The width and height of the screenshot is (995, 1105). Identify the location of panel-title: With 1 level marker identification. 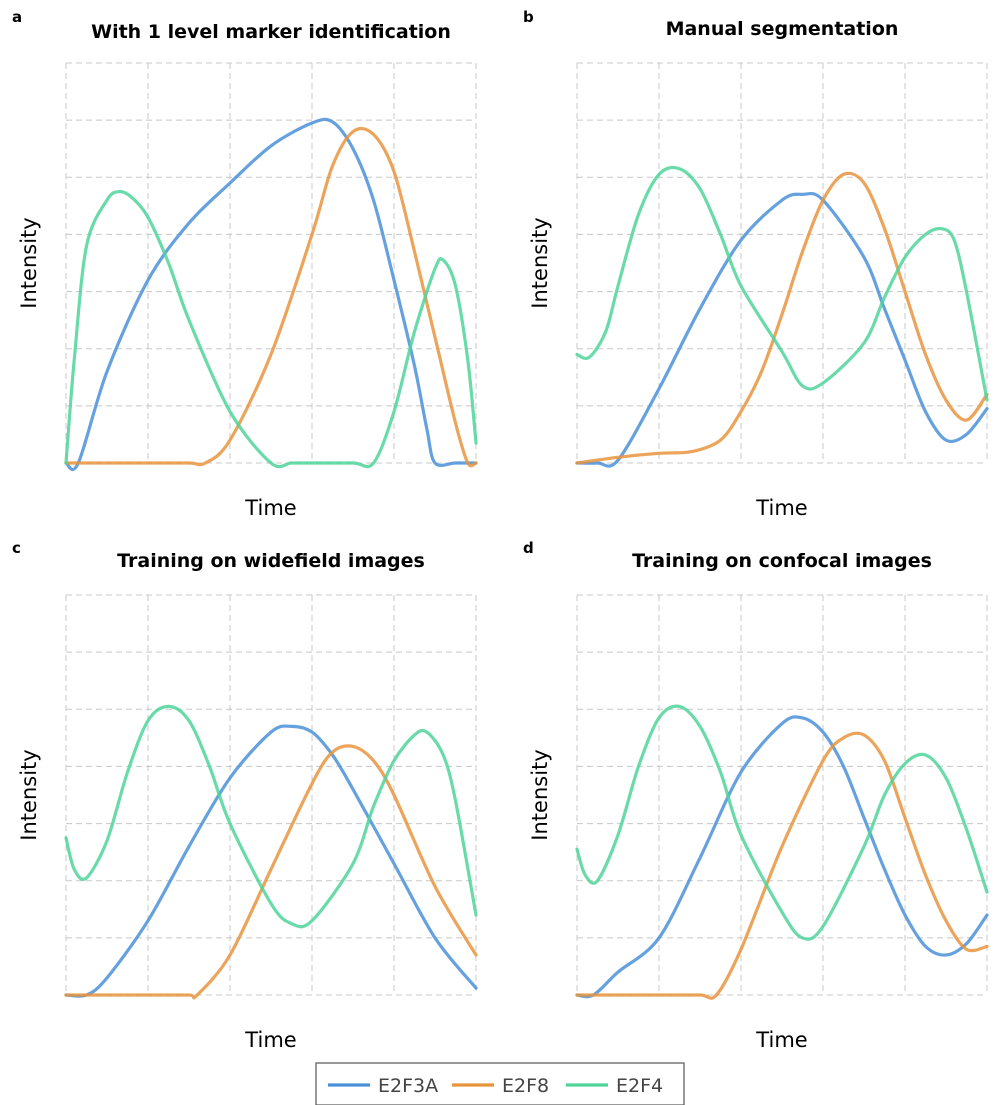
(271, 32).